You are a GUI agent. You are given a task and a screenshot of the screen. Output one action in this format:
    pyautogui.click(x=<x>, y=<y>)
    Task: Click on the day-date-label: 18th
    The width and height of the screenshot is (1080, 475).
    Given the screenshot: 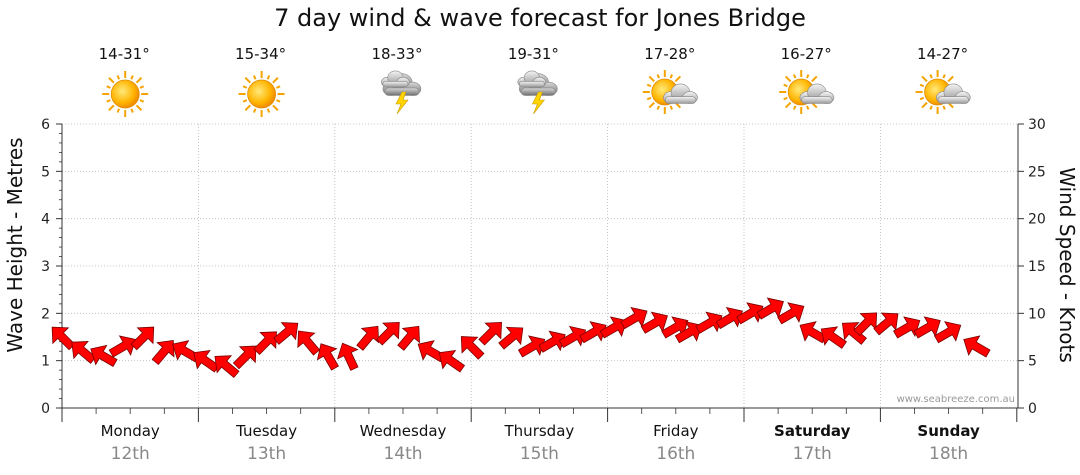 What is the action you would take?
    pyautogui.click(x=948, y=454)
    